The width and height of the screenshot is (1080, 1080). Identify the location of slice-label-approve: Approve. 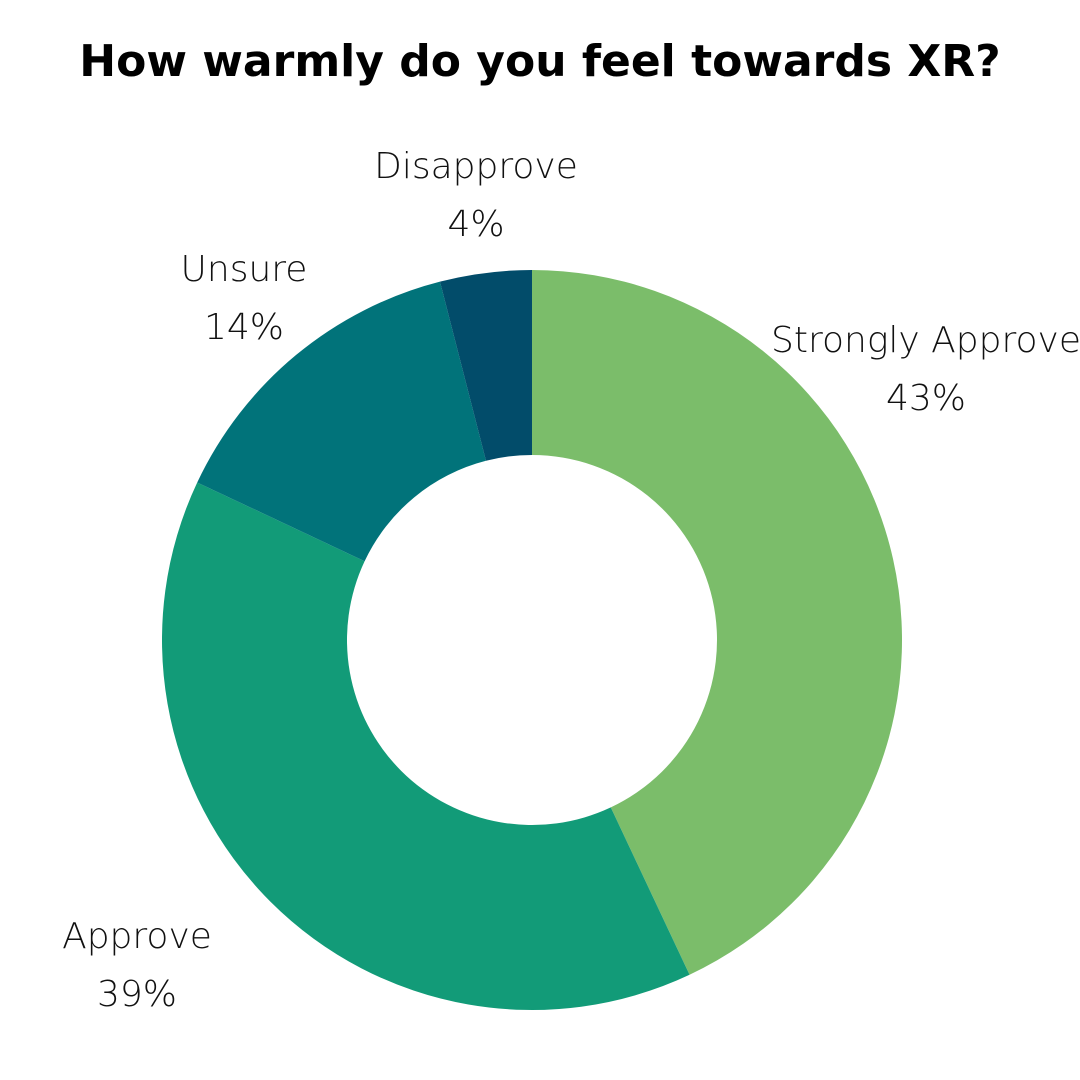
(137, 936).